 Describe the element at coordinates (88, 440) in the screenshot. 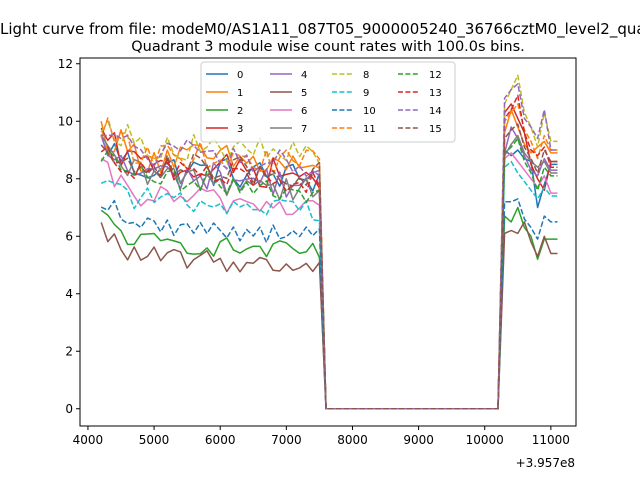

I see `x-tick-label: 4000` at that location.